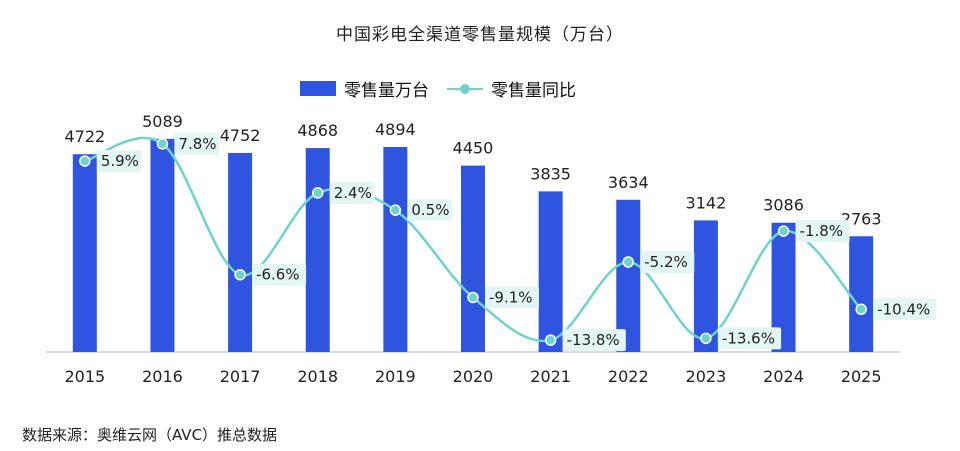 This screenshot has width=960, height=451. What do you see at coordinates (473, 148) in the screenshot?
I see `bar-value-label: 4450` at bounding box center [473, 148].